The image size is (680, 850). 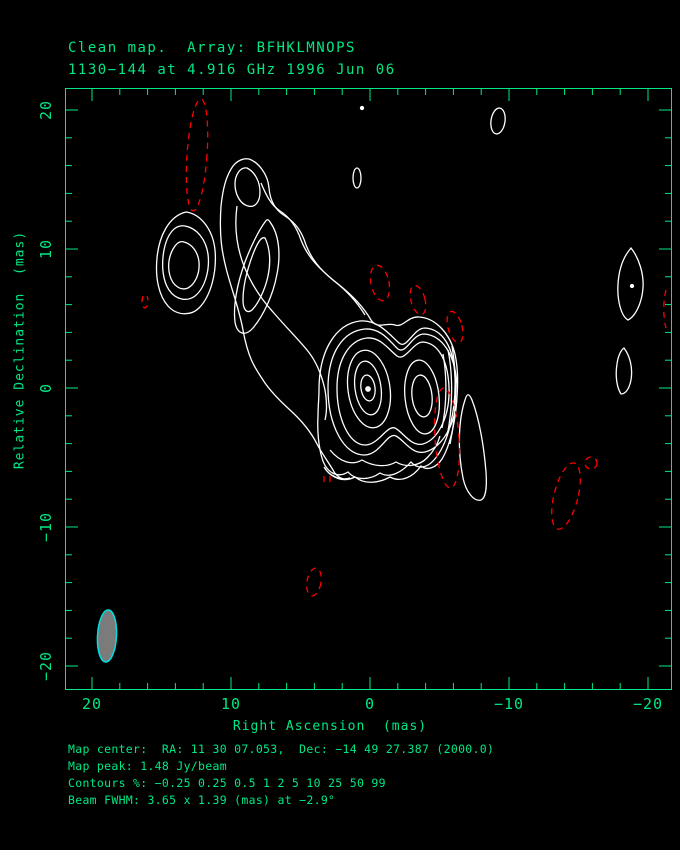 I want to click on neg-circle-sw, so click(x=591, y=463).